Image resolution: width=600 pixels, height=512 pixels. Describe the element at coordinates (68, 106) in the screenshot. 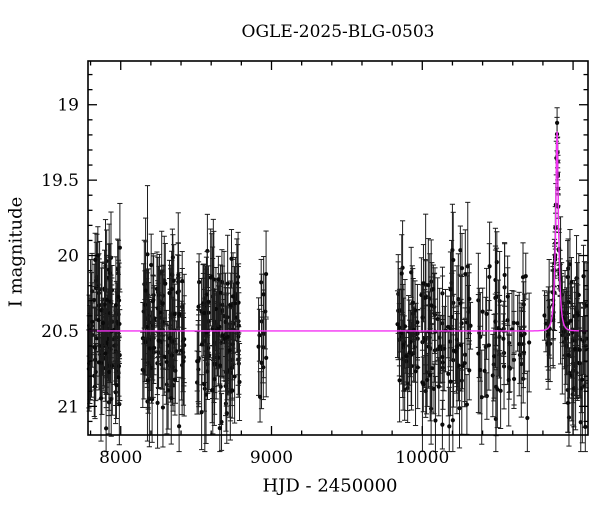

I see `y-tick-label: 19` at that location.